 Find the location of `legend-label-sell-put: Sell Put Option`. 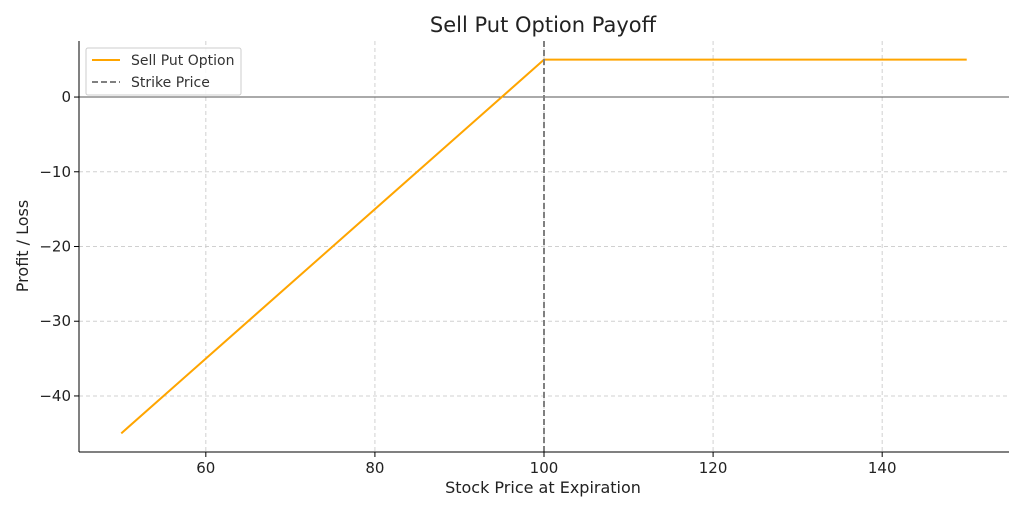

legend-label-sell-put: Sell Put Option is located at coordinates (182, 61).